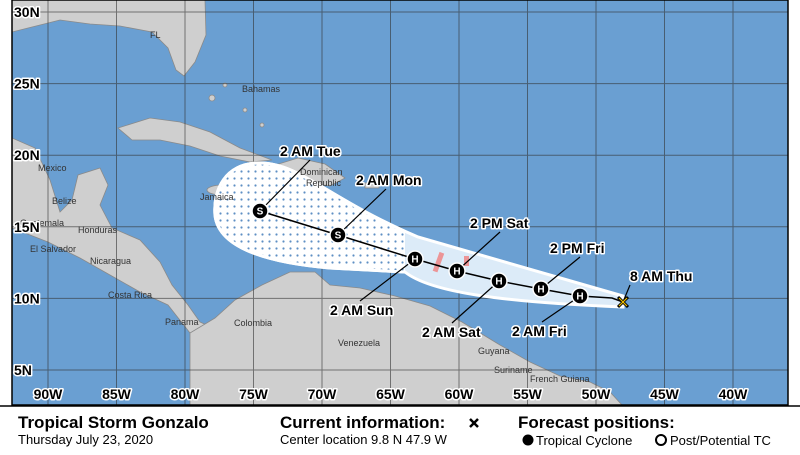  I want to click on forecast-label: 2 AM Tue, so click(310, 151).